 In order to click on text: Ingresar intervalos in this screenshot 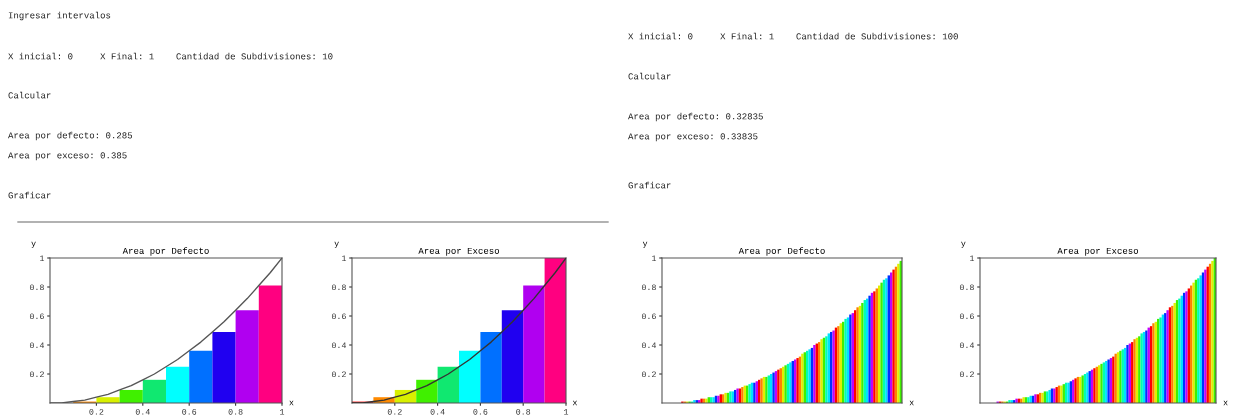, I will do `click(59, 16)`.